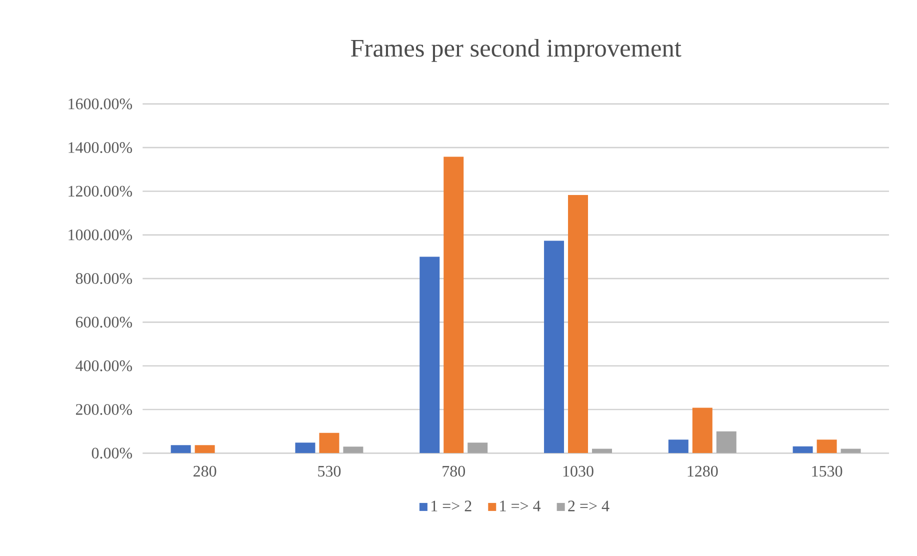  I want to click on legend-label: 2 => 4, so click(589, 506).